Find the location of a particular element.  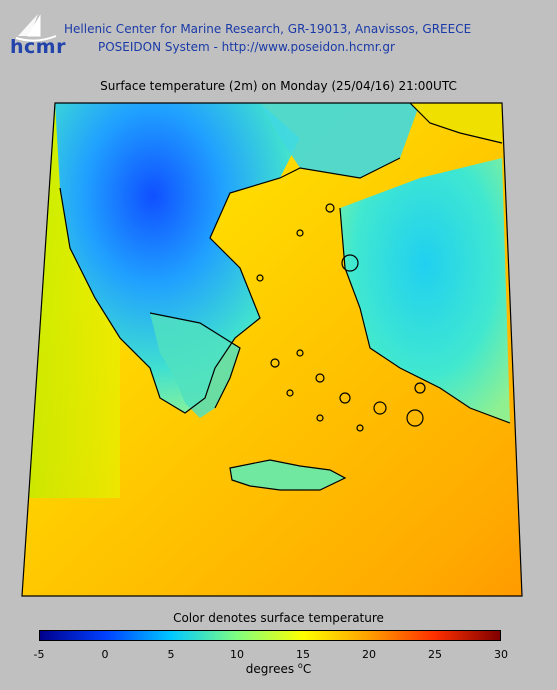

hcmr-logo-icon is located at coordinates (36, 28).